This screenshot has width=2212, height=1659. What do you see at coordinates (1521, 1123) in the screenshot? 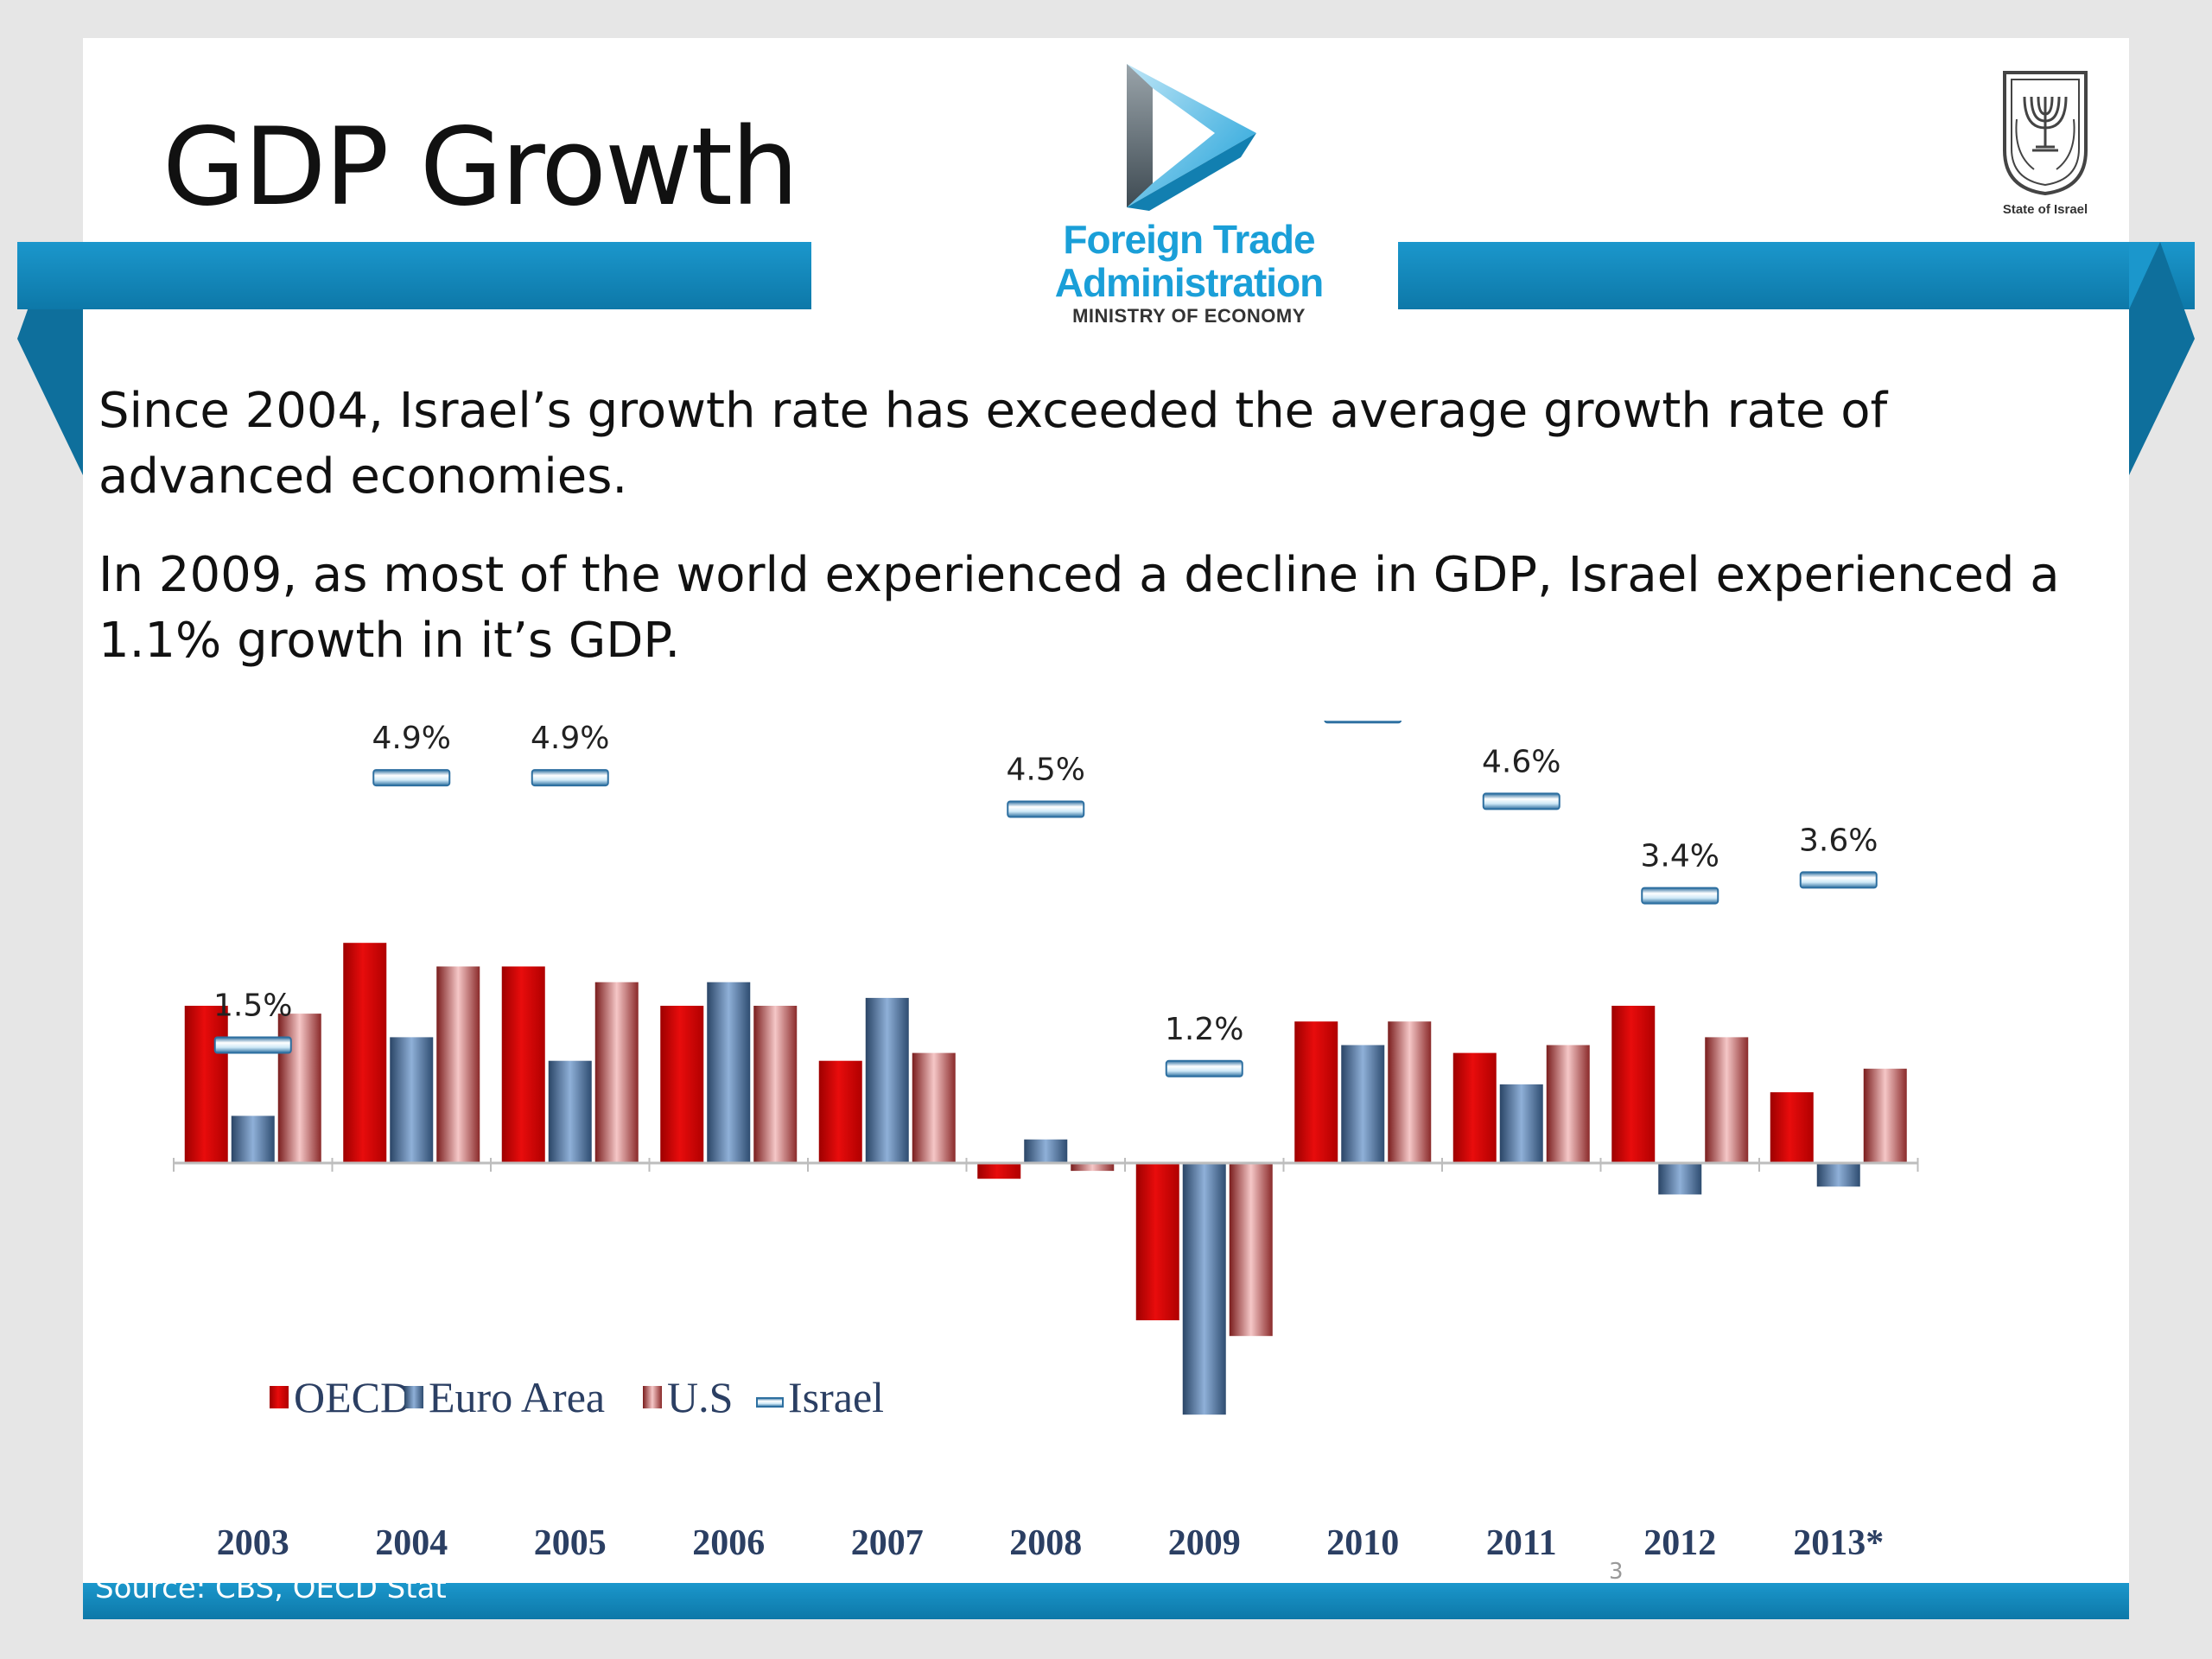
I see `bar-euro-area-2011` at bounding box center [1521, 1123].